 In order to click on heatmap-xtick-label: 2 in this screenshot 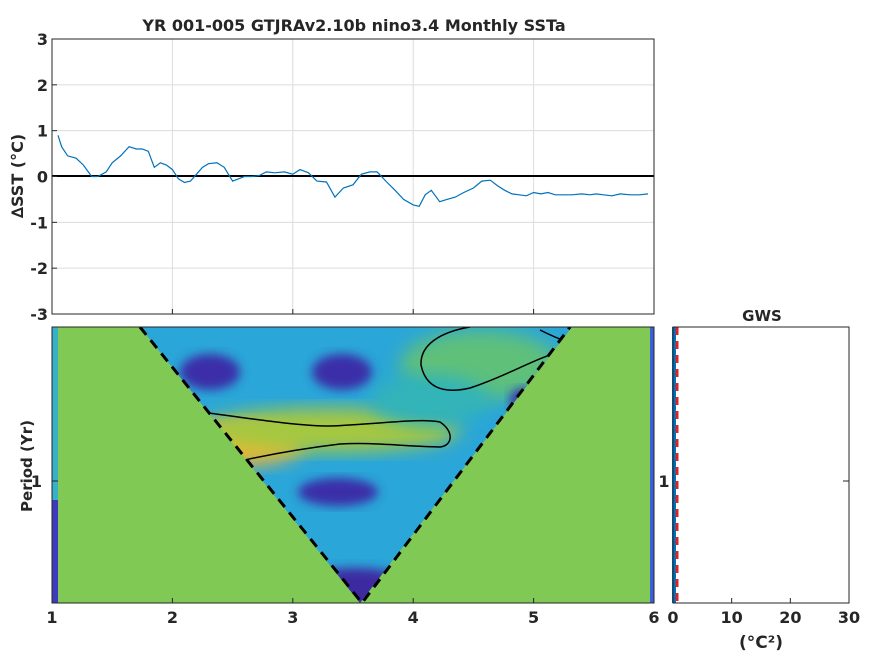, I will do `click(172, 617)`.